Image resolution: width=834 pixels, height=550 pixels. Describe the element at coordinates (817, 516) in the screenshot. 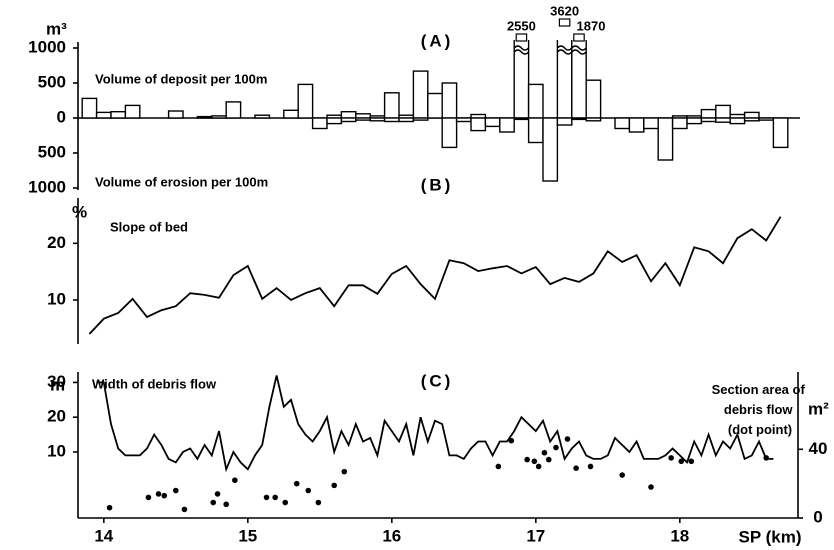

I see `y2-tick-label: 0` at that location.